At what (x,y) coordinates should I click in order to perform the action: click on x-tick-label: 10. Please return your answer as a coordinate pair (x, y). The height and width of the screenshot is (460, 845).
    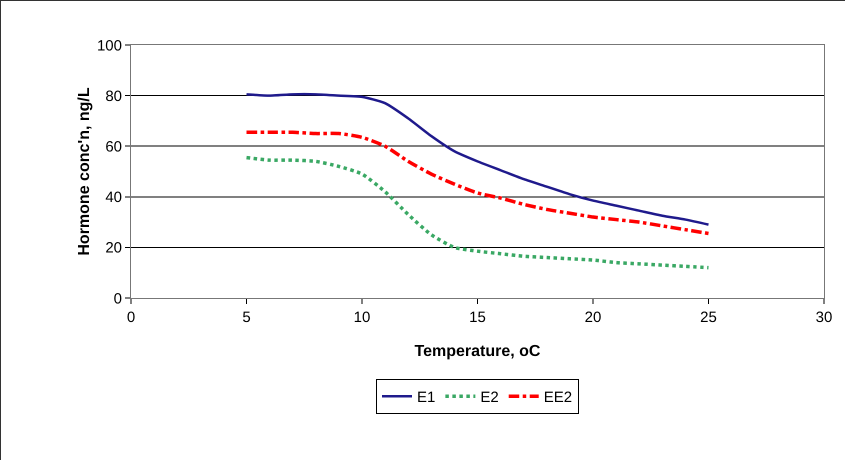
    Looking at the image, I should click on (362, 317).